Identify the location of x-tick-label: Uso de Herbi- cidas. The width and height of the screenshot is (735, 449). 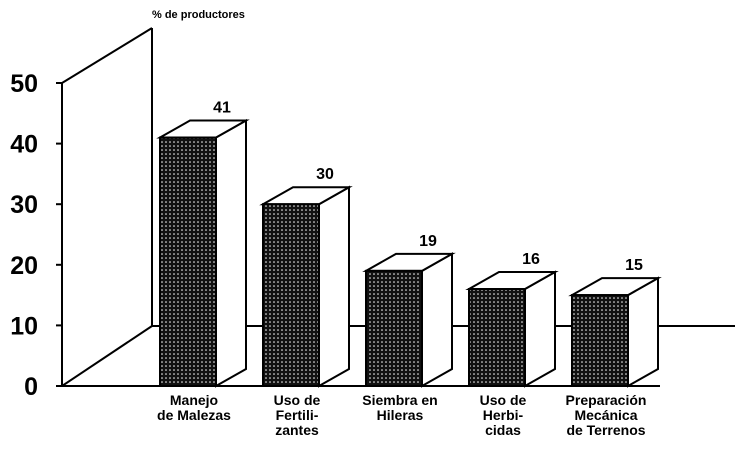
(503, 415).